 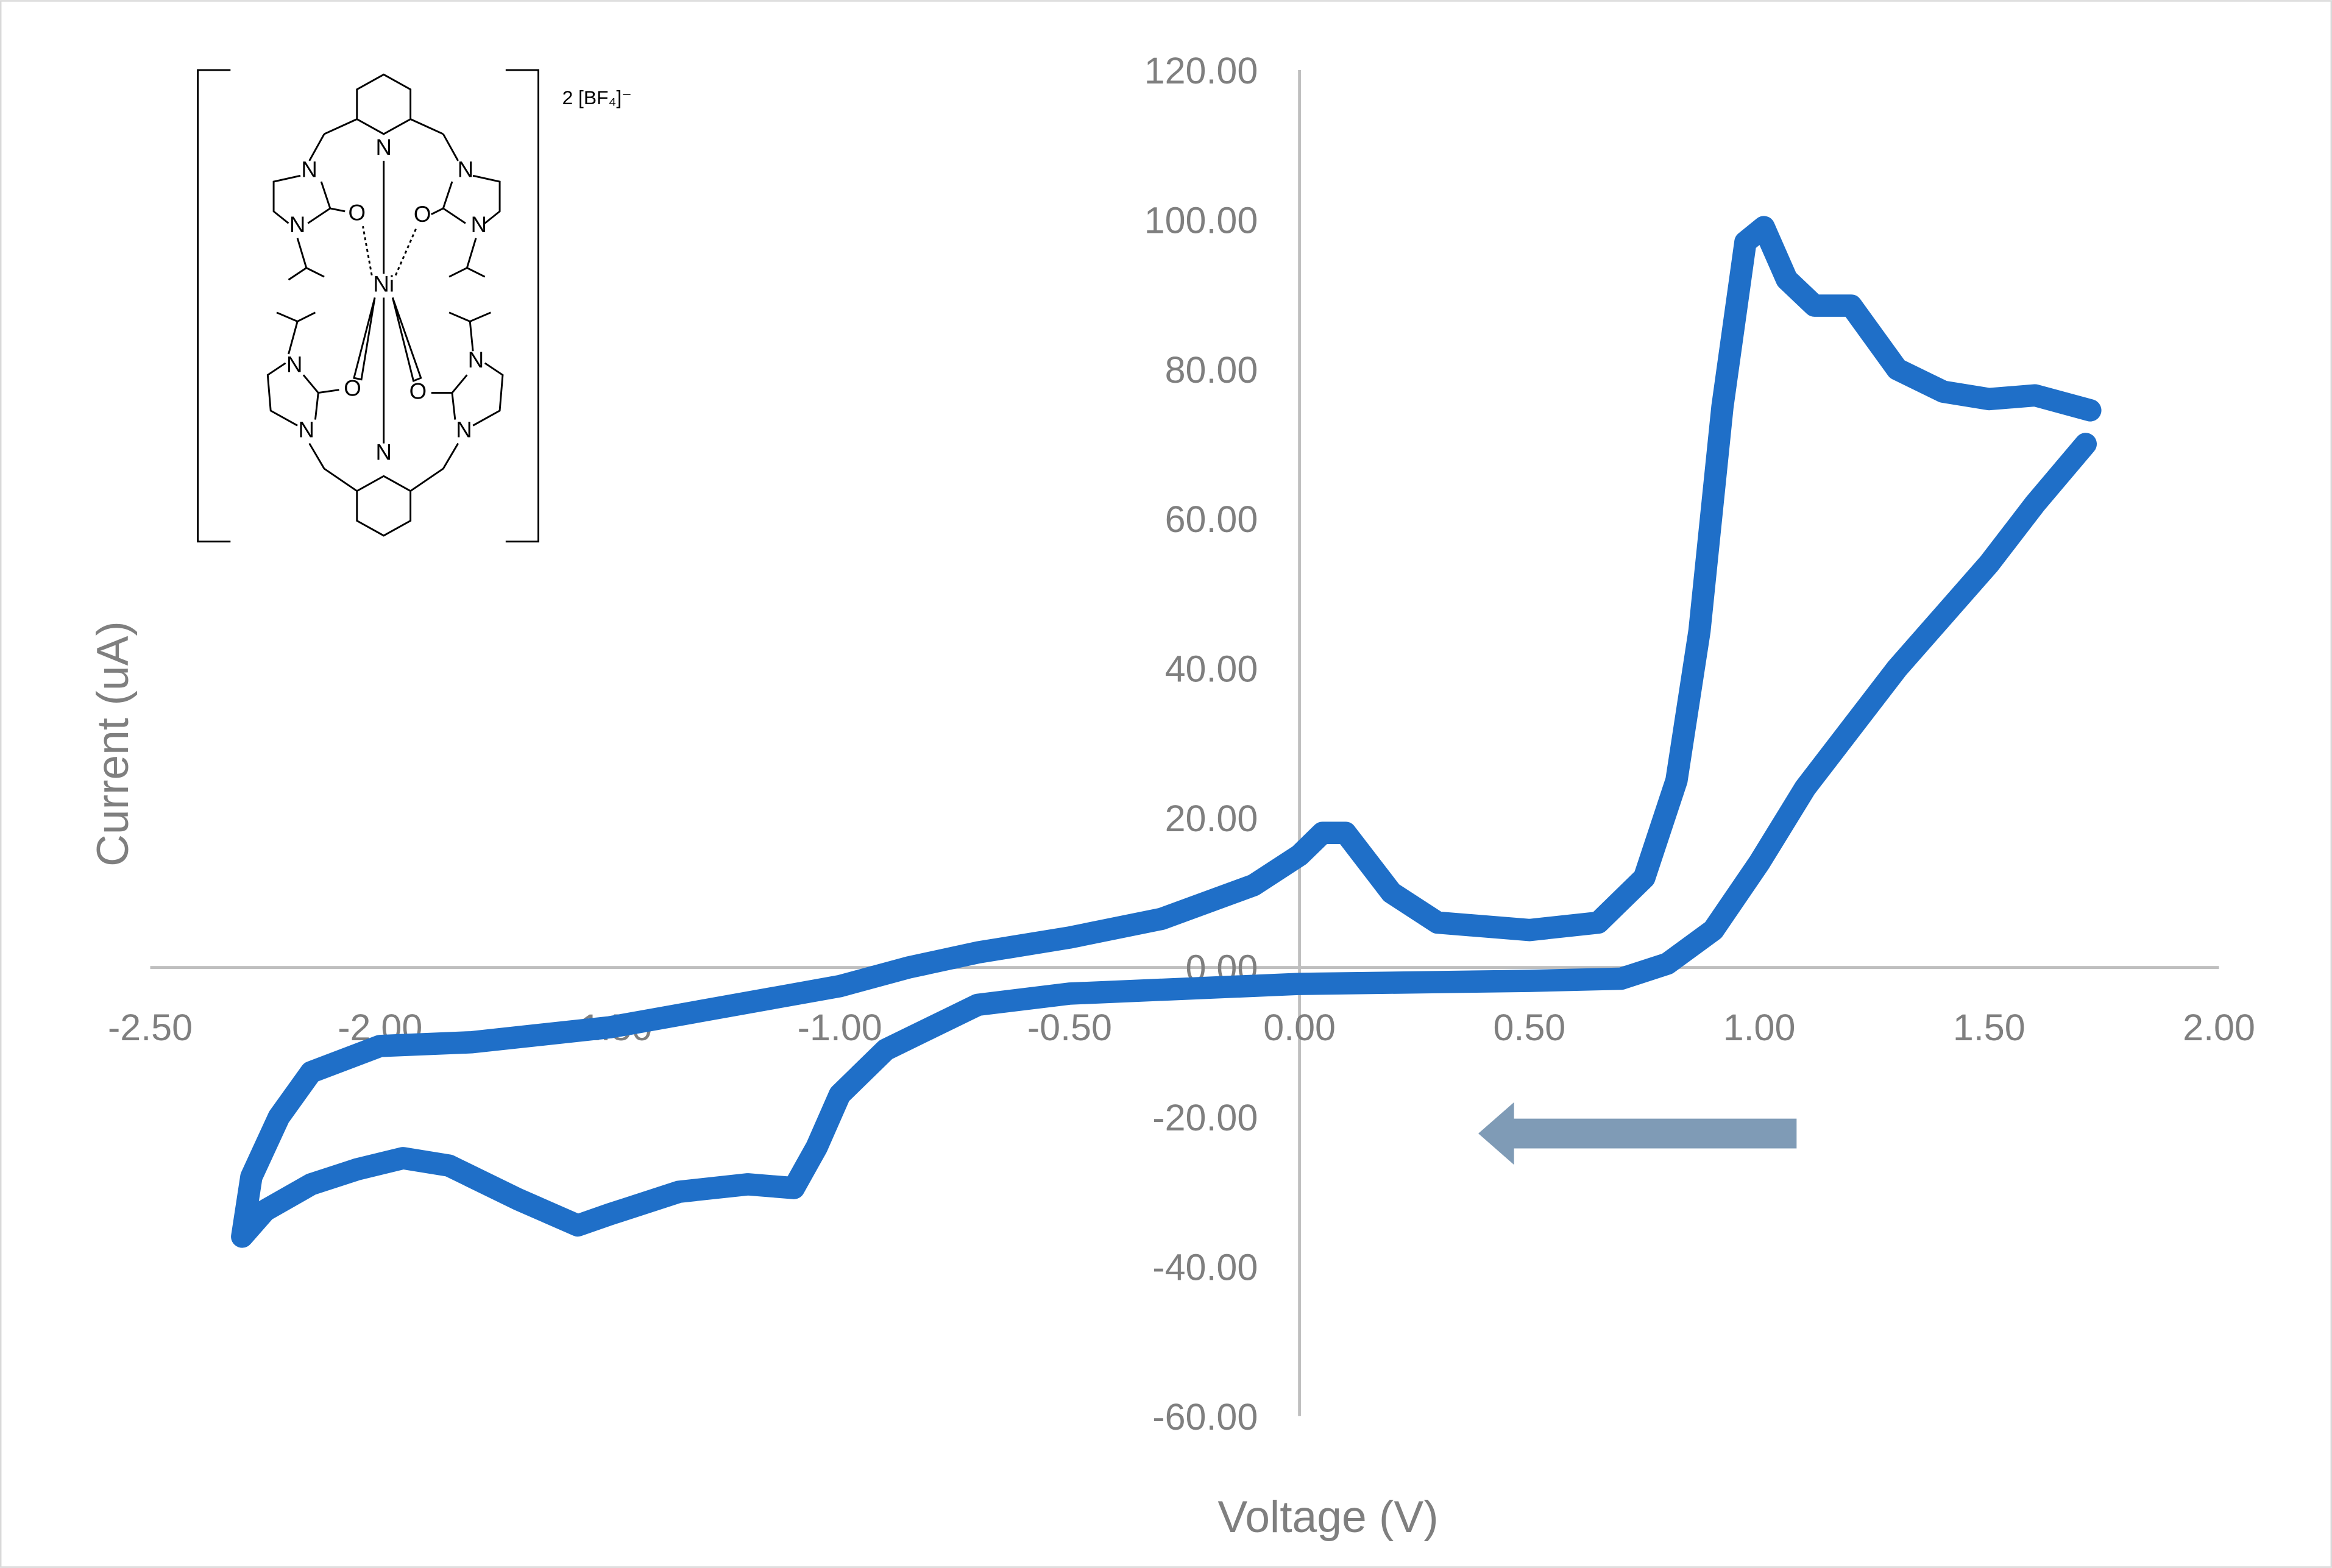 I want to click on y-tick-label: -20.00, so click(x=1205, y=1117).